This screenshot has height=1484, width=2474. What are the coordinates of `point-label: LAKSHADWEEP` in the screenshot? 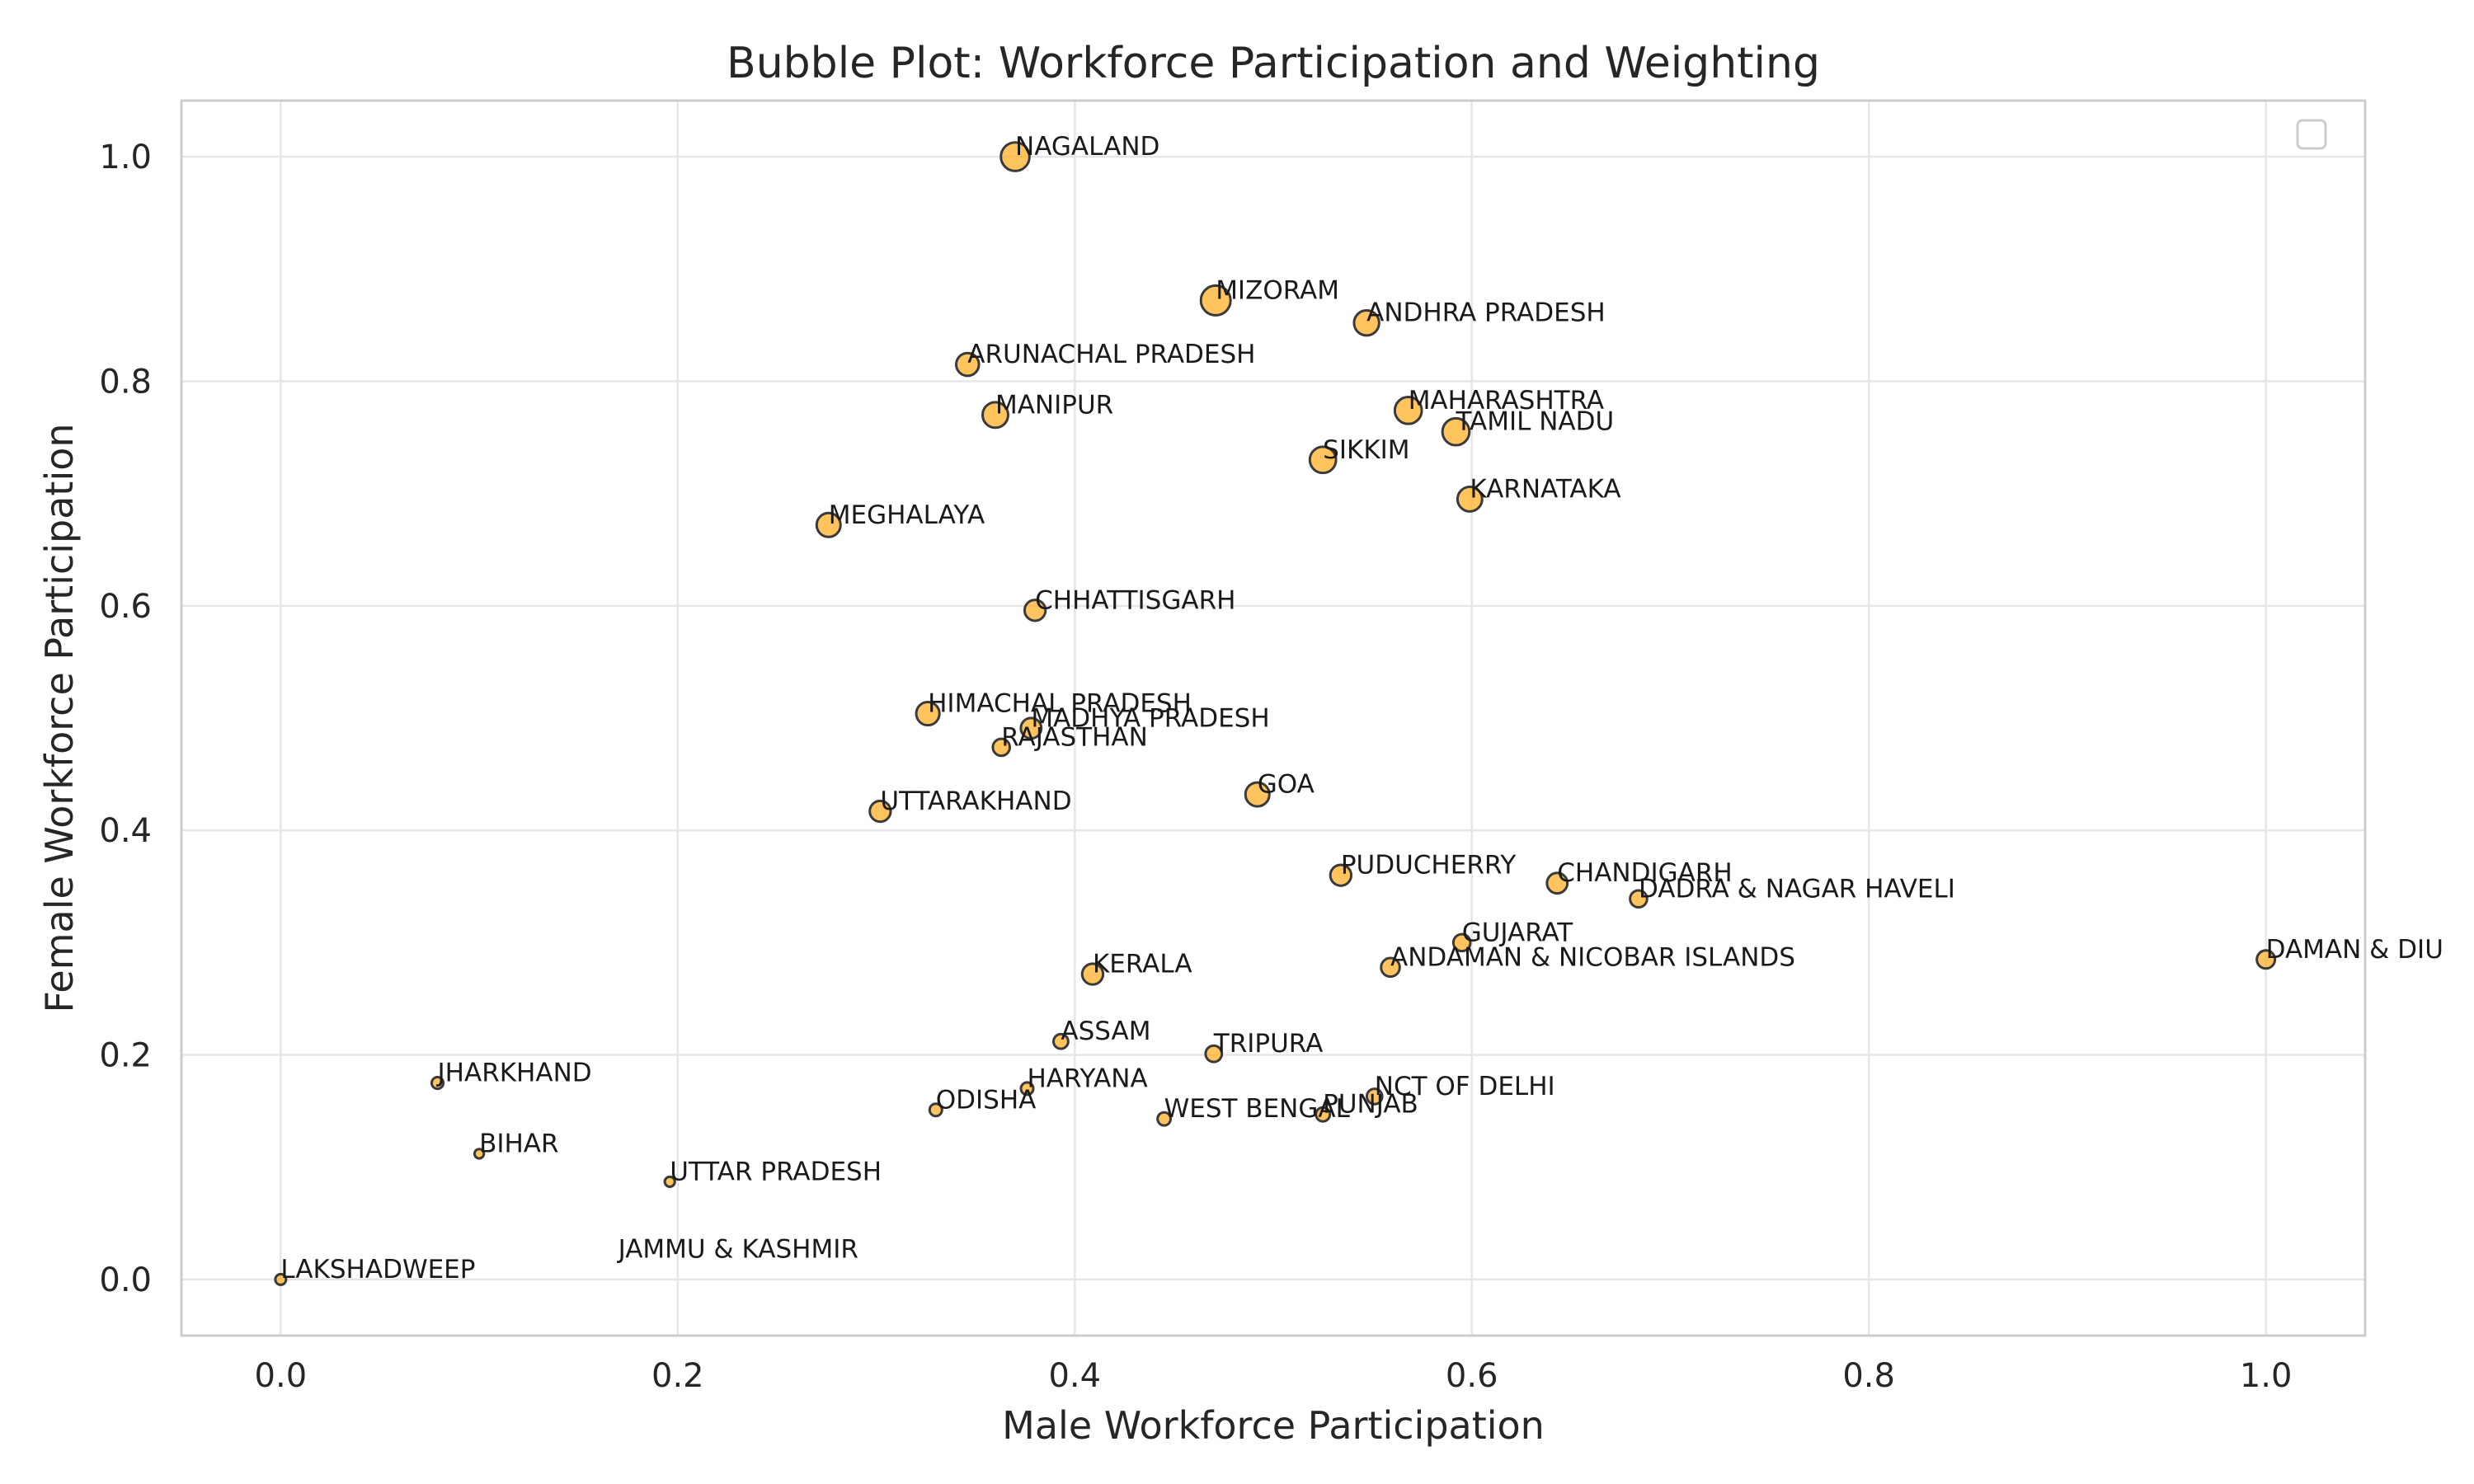 It's located at (377, 1269).